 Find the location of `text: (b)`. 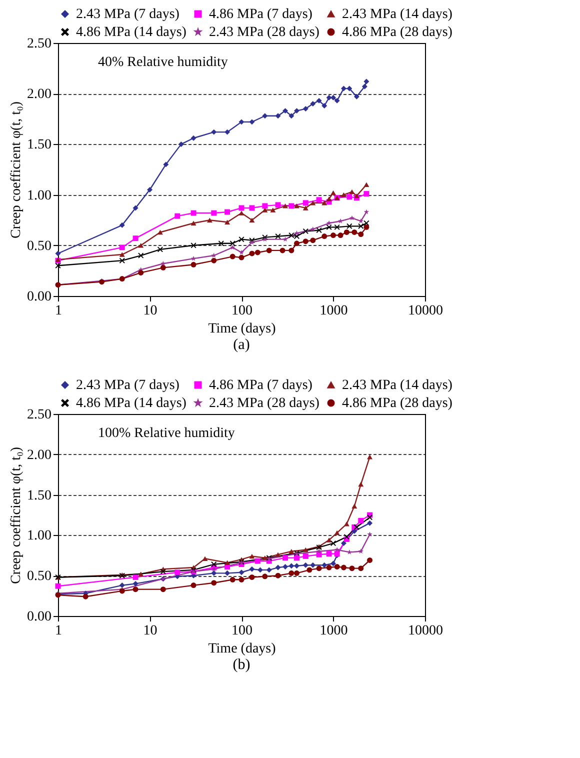

text: (b) is located at coordinates (241, 665).